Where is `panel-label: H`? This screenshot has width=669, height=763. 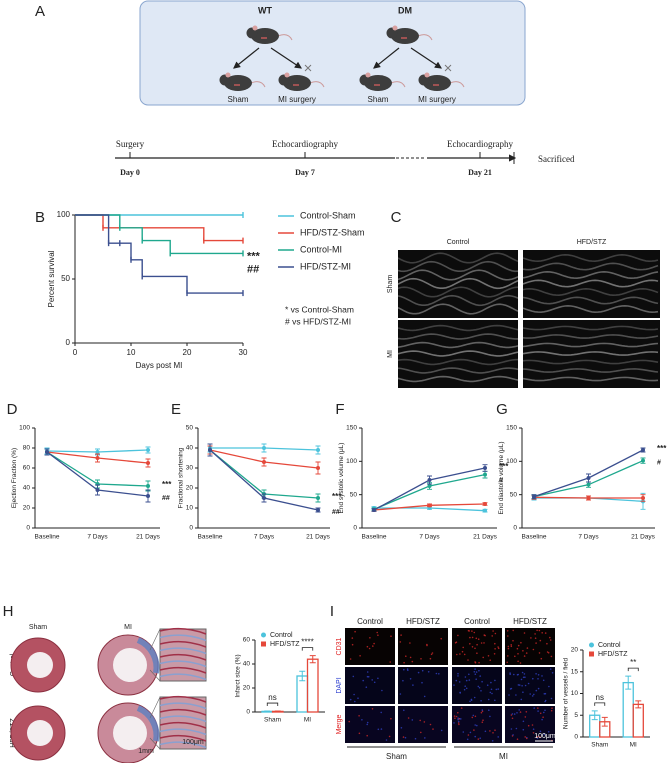
panel-label: H is located at coordinates (8, 611).